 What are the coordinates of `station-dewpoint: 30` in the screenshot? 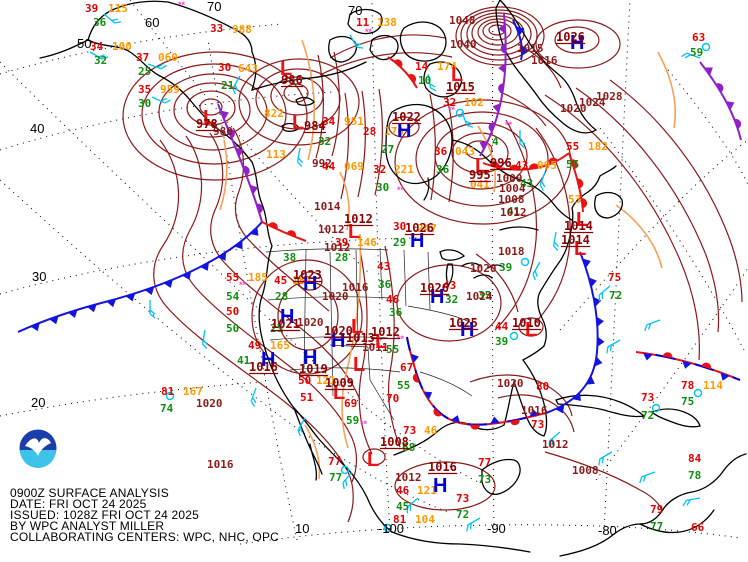 It's located at (144, 103).